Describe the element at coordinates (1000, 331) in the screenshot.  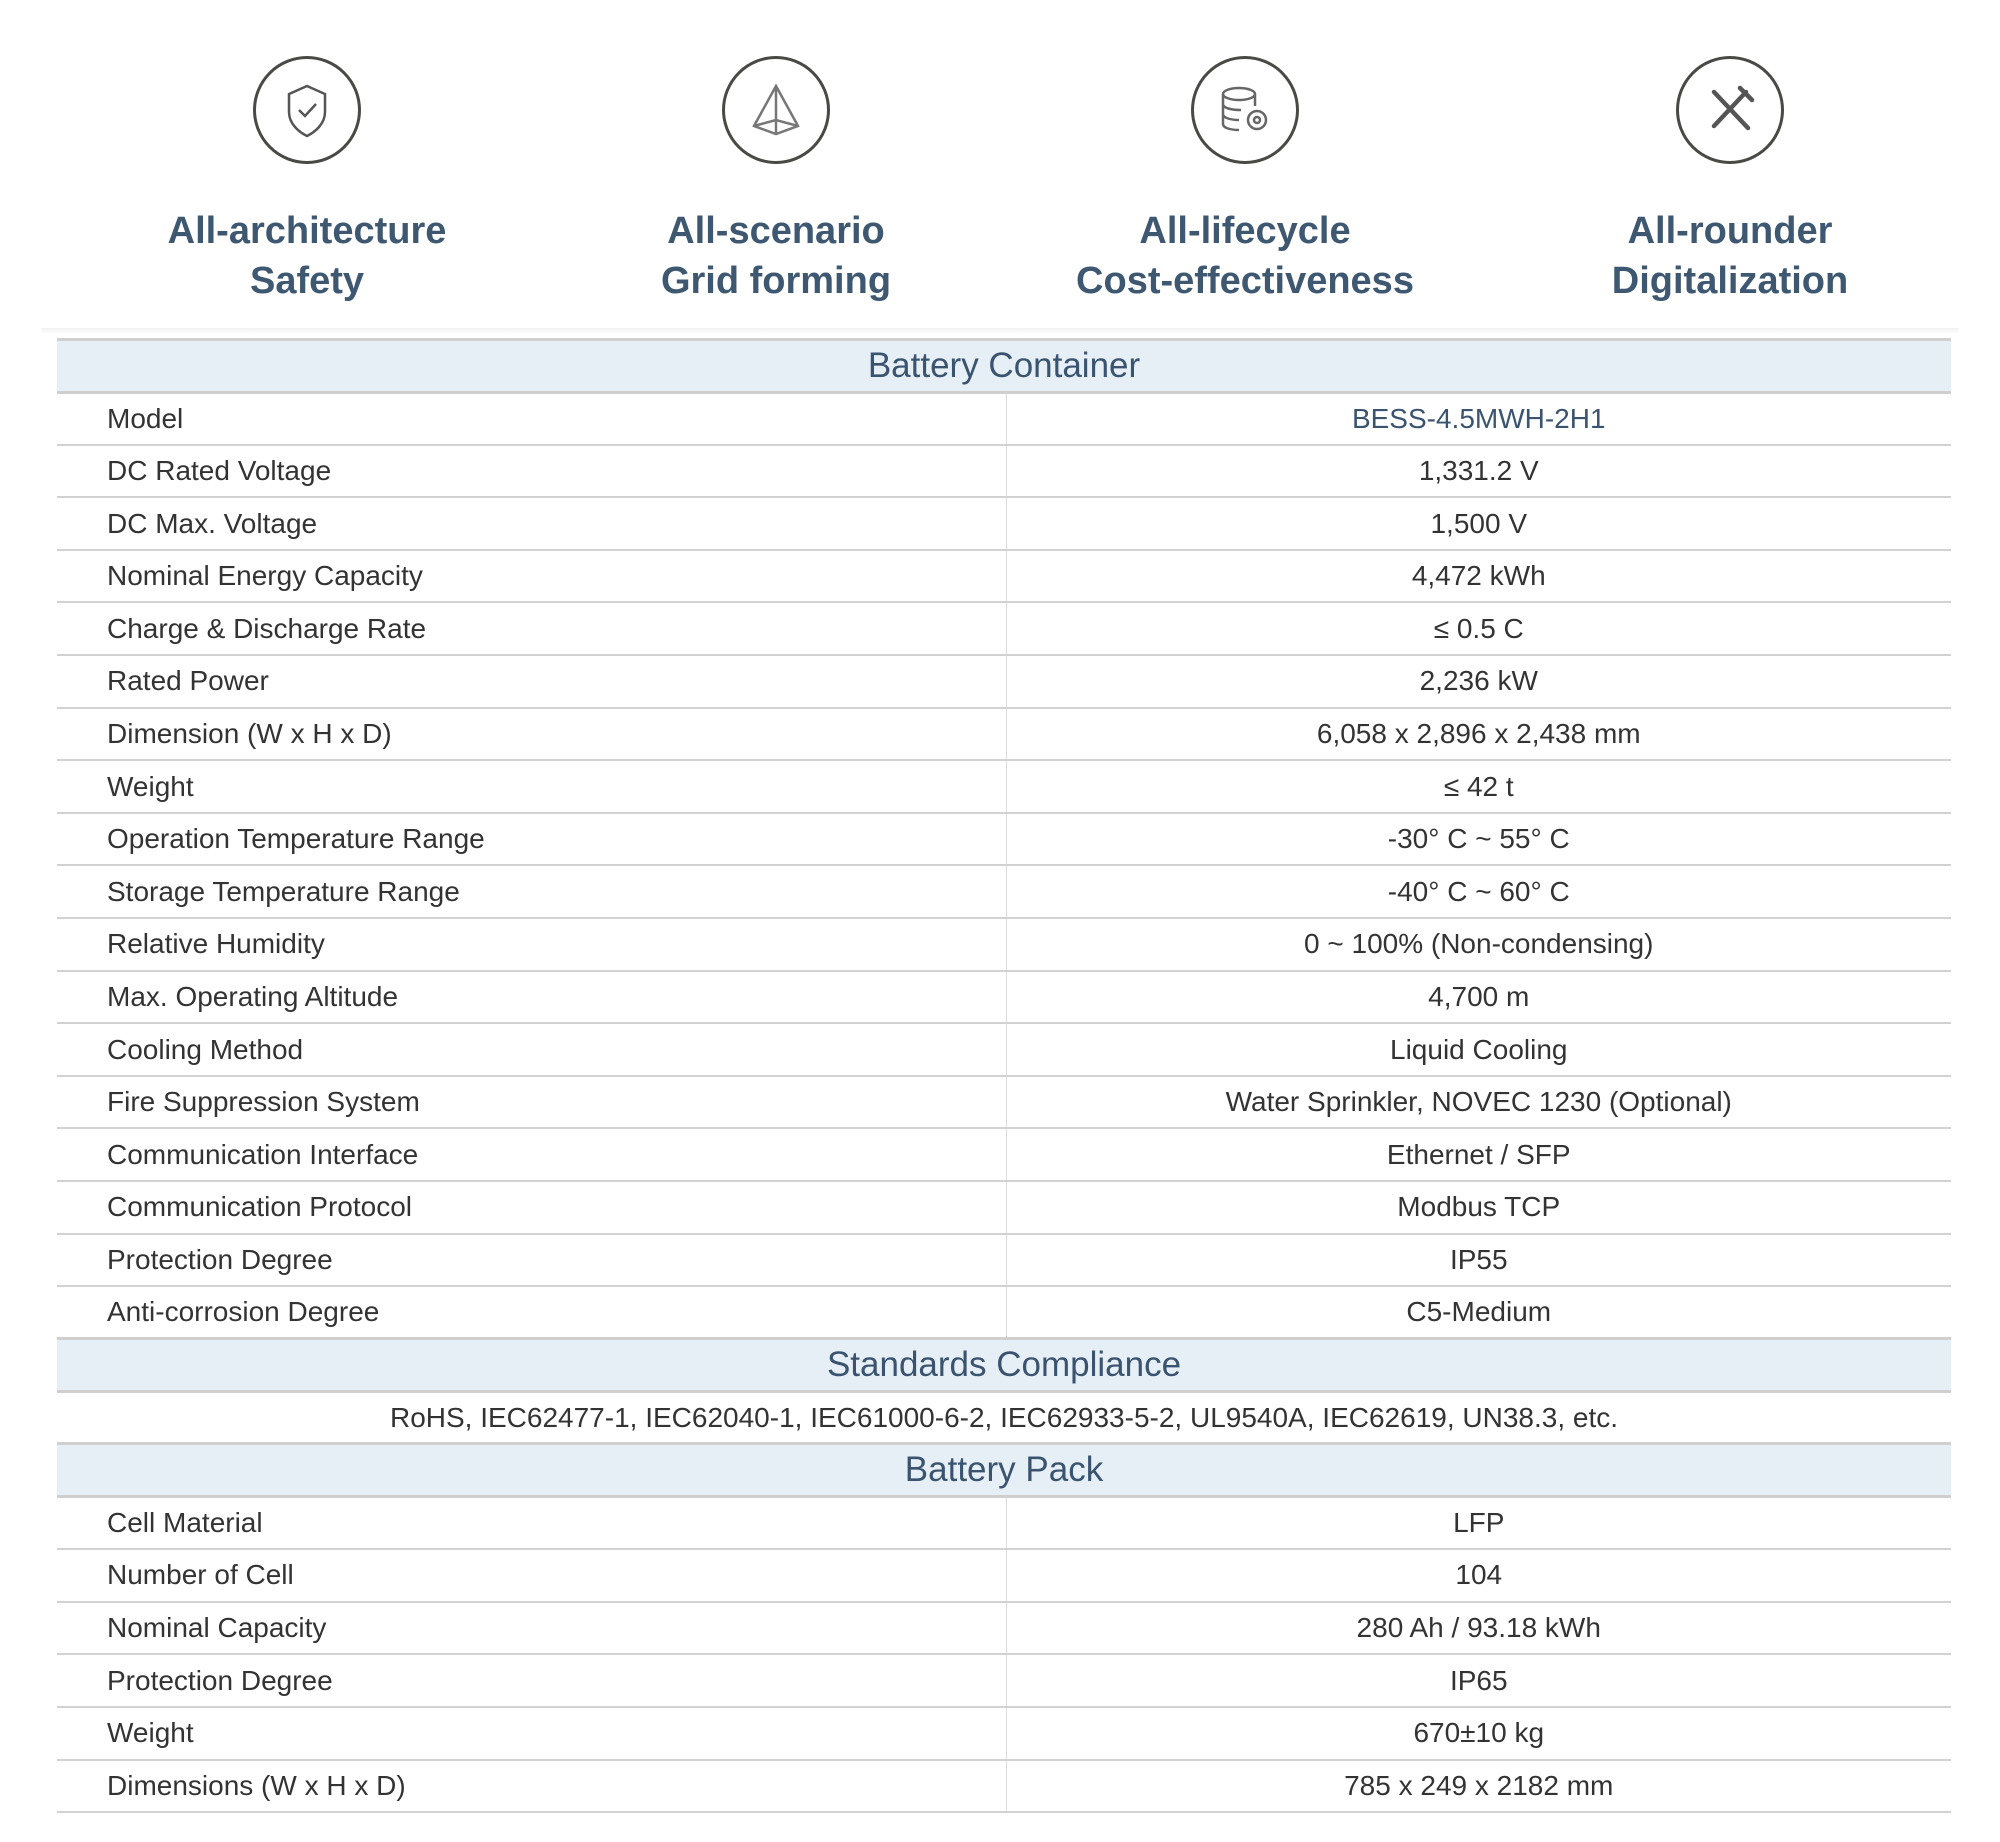
I see `section-divider` at that location.